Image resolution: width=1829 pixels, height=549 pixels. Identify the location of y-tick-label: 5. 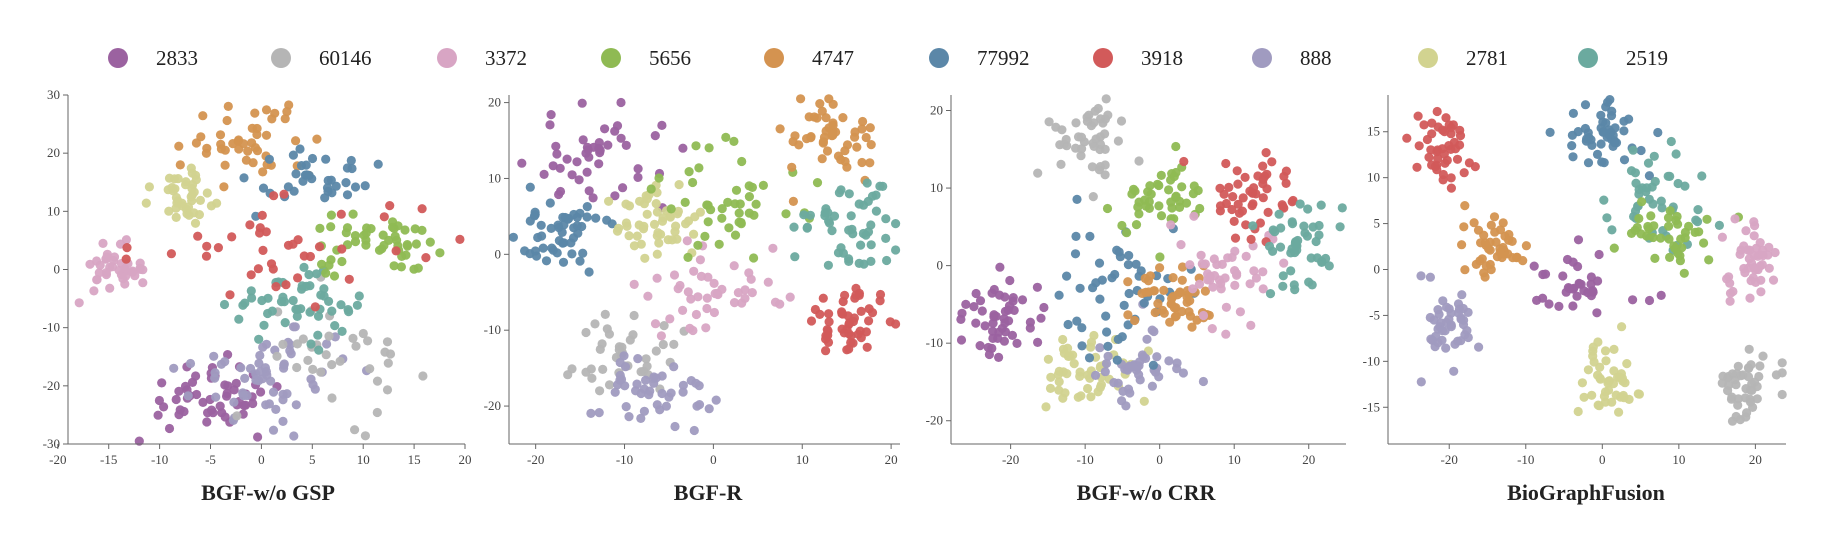
(1377, 223).